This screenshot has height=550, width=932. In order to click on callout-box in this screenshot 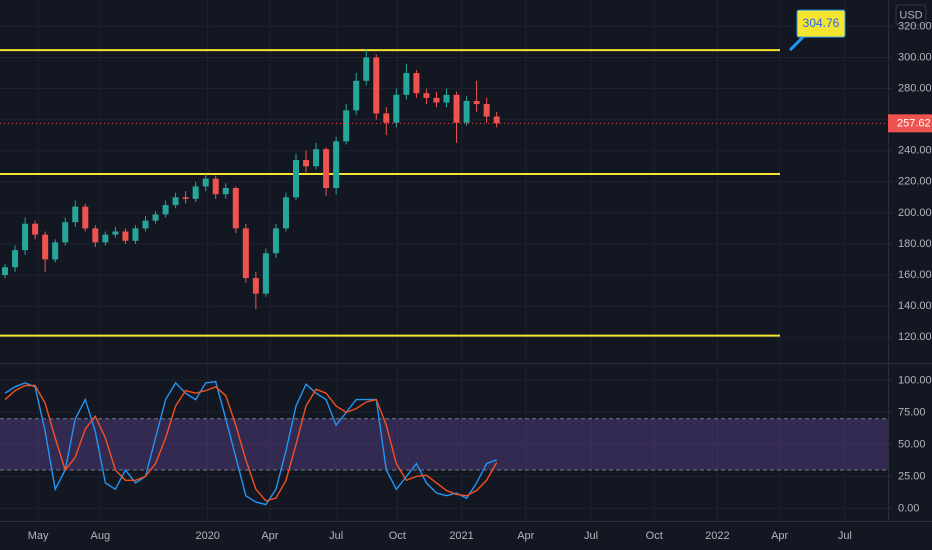, I will do `click(821, 23)`.